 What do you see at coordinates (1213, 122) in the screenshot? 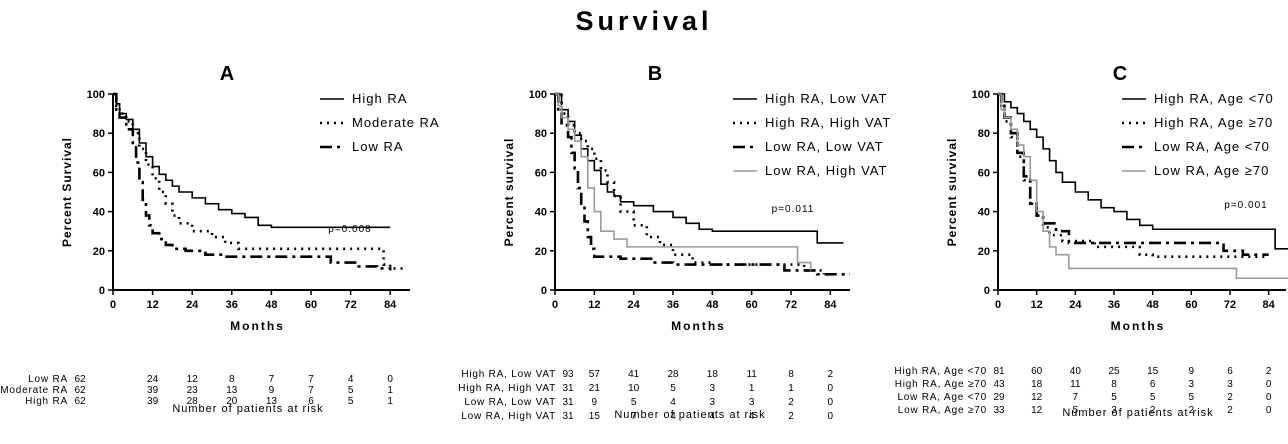
I see `legend-label: High RA, Age ≥70` at bounding box center [1213, 122].